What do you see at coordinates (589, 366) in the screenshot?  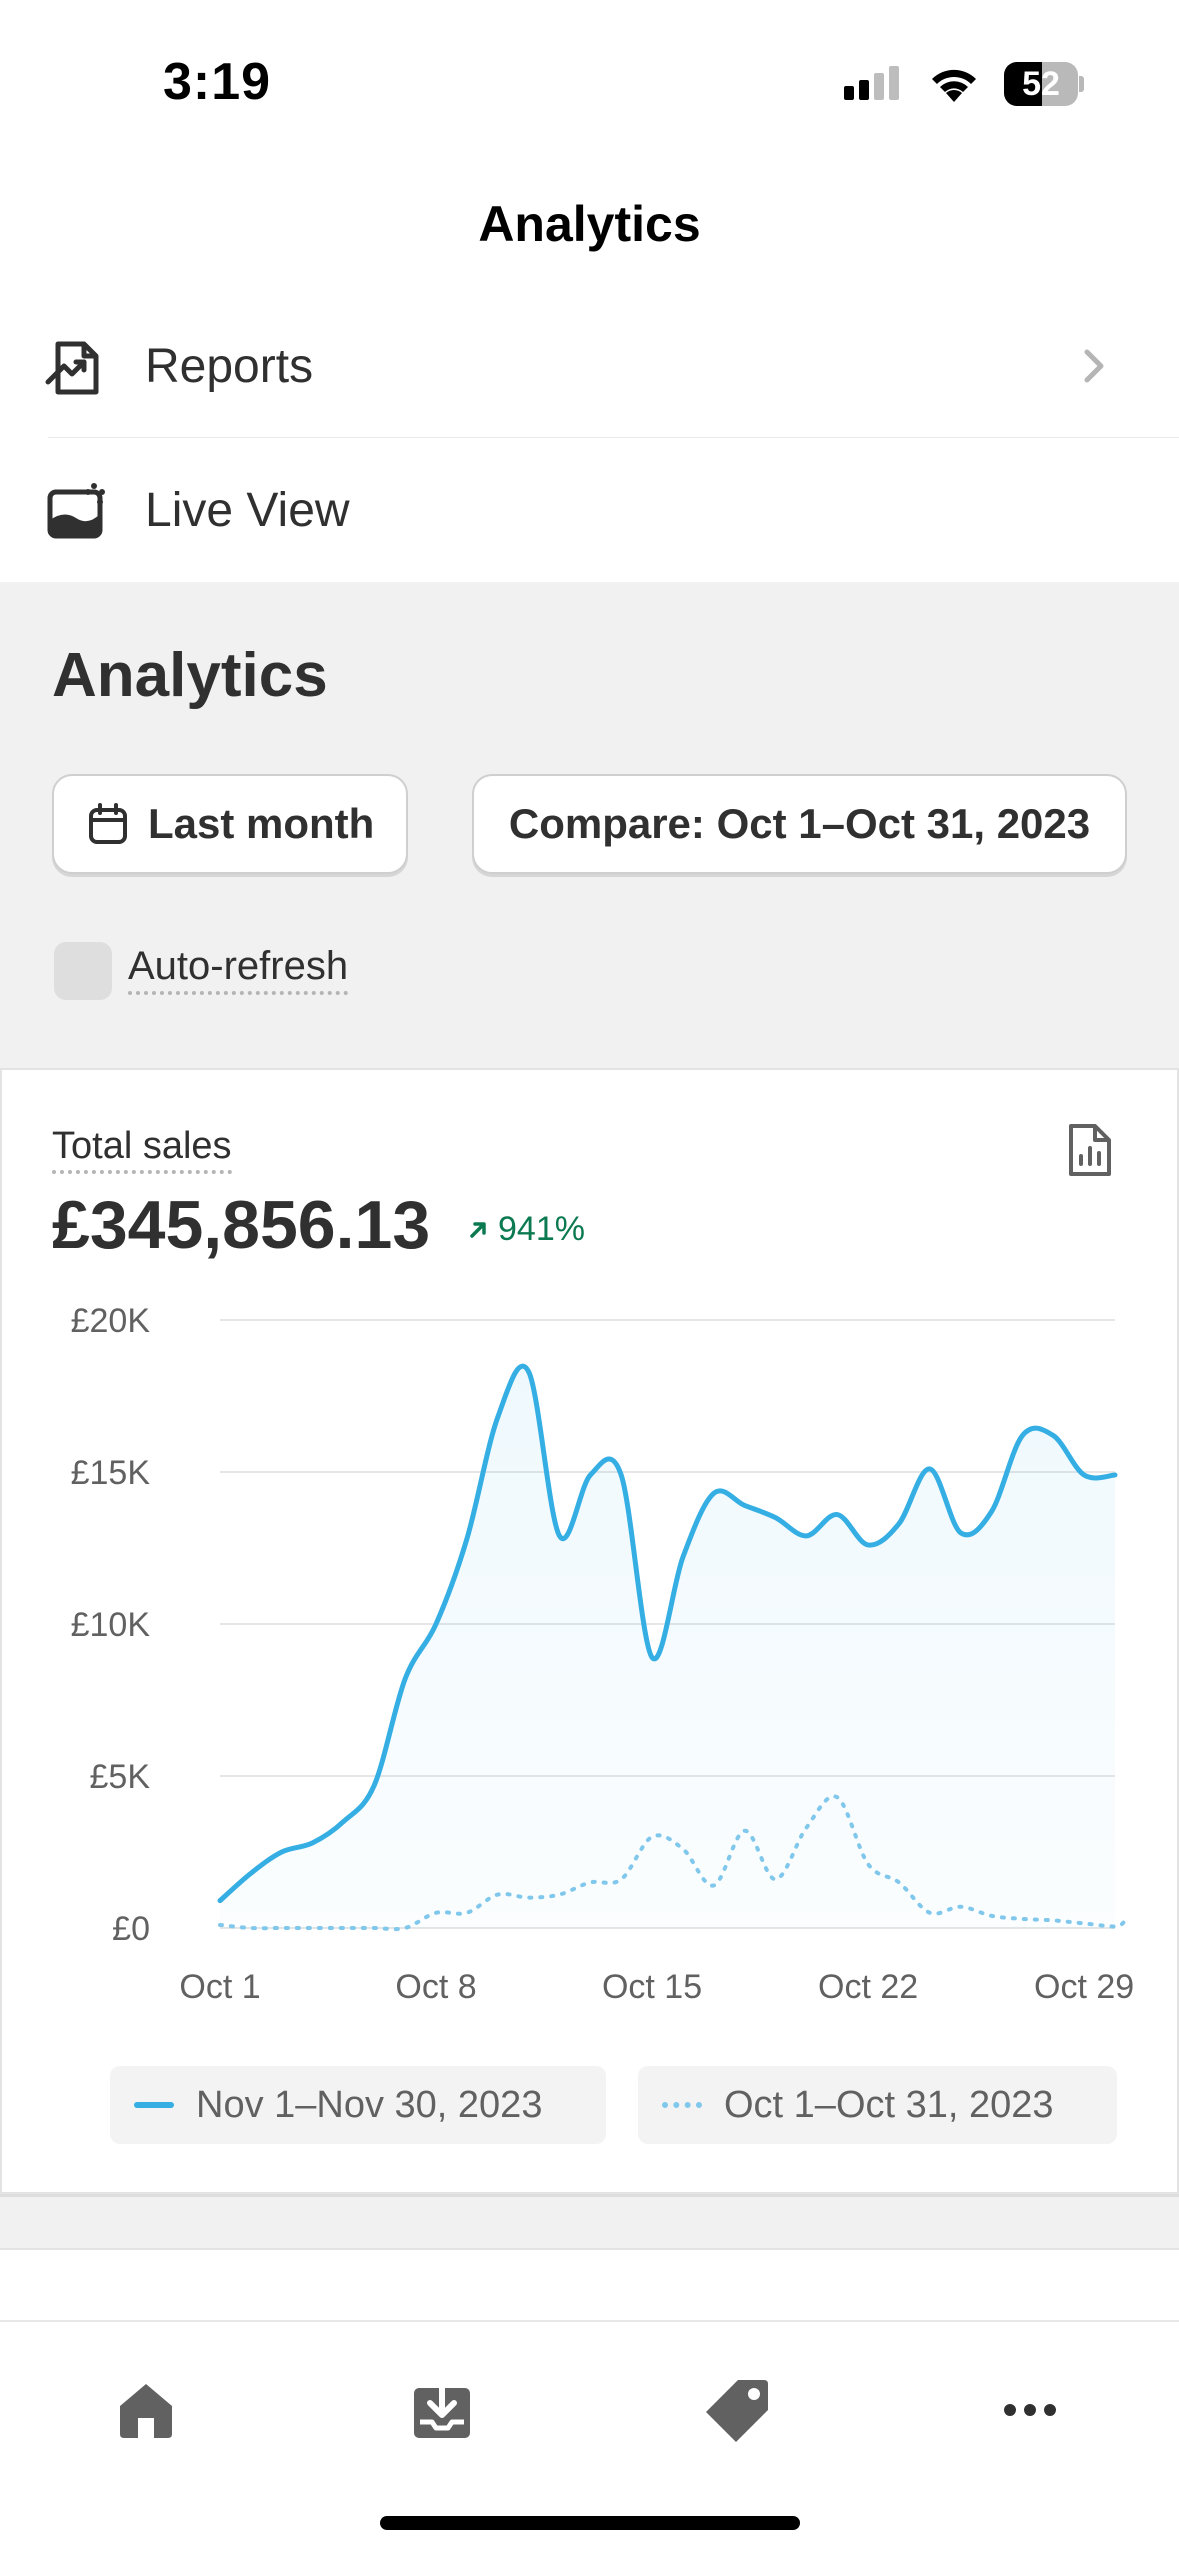 I see `menu-item-reports: Reports` at bounding box center [589, 366].